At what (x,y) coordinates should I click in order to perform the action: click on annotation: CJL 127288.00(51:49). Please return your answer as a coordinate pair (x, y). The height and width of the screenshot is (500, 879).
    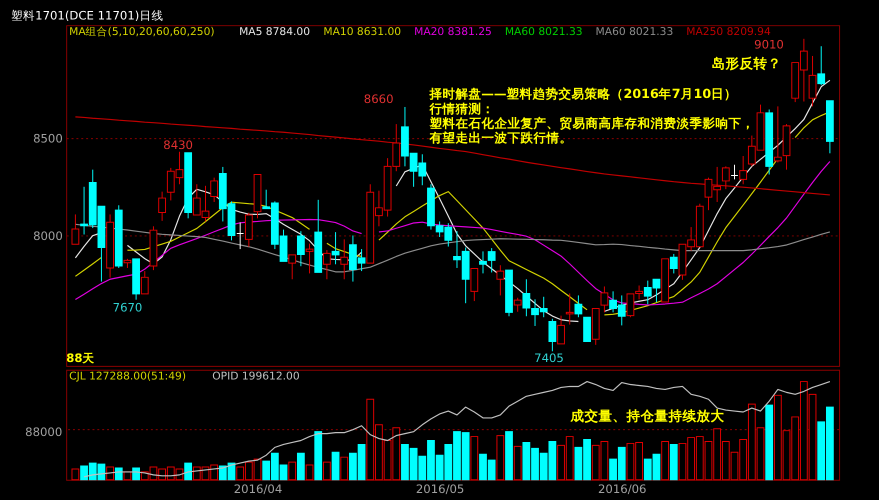
    Looking at the image, I should click on (127, 376).